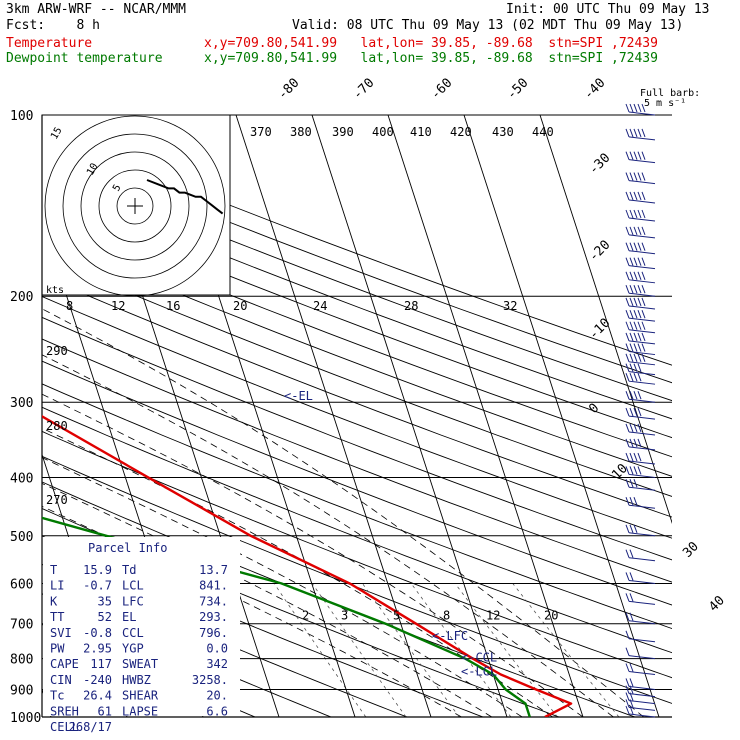  What do you see at coordinates (93, 170) in the screenshot?
I see `speed-ring-label: 10` at bounding box center [93, 170].